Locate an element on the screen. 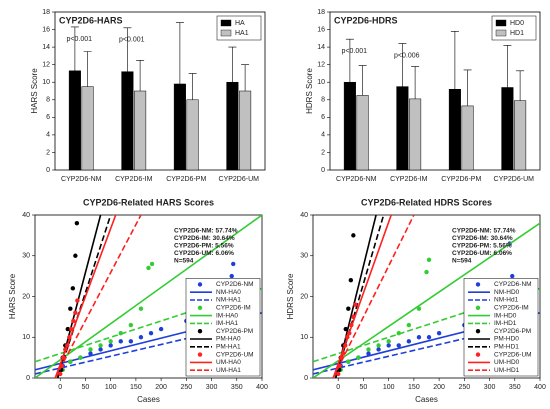  x-tick-label: 350 is located at coordinates (515, 387).